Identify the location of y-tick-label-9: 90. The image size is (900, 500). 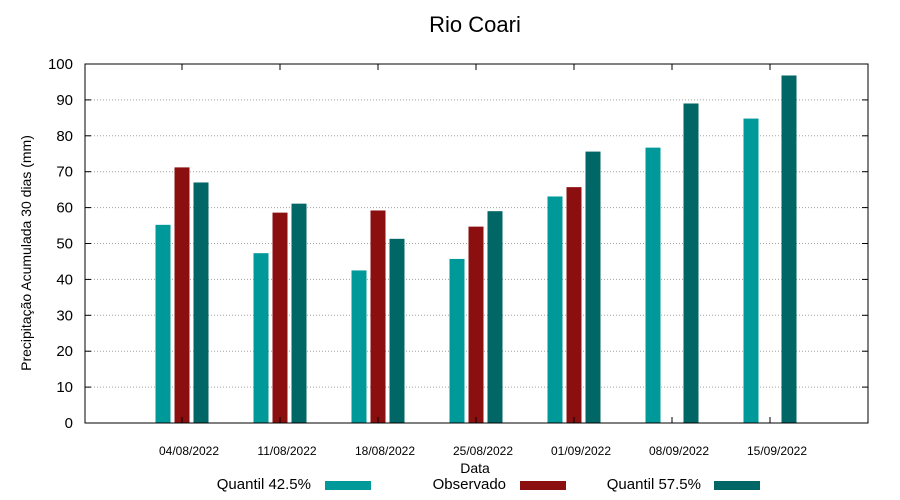
(64, 100).